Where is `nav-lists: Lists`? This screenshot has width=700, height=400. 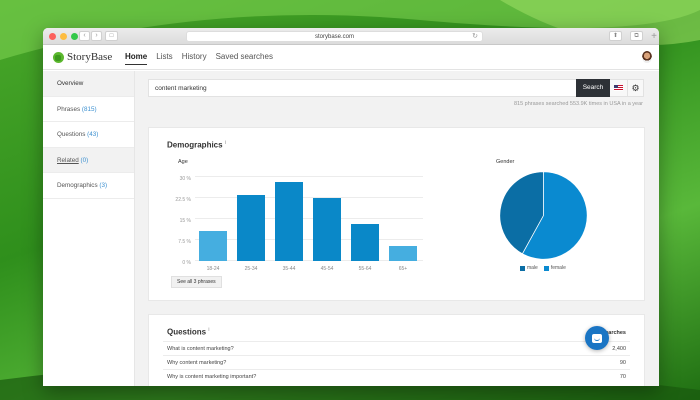 nav-lists: Lists is located at coordinates (164, 56).